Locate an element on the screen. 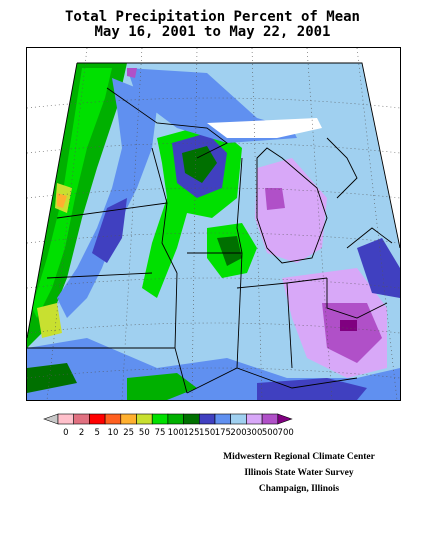  east-purple is located at coordinates (352, 333).